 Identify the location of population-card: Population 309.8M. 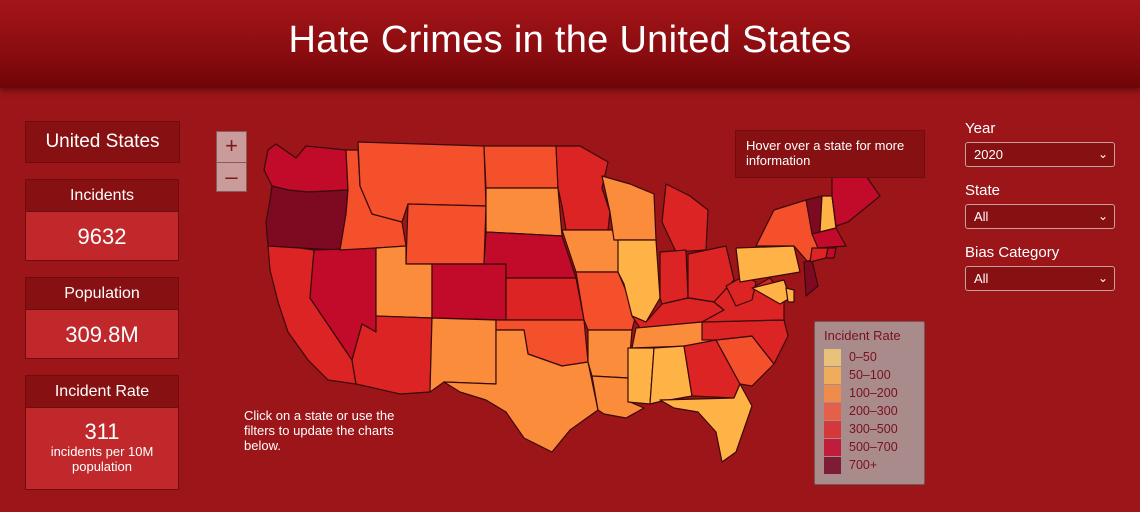
(102, 318).